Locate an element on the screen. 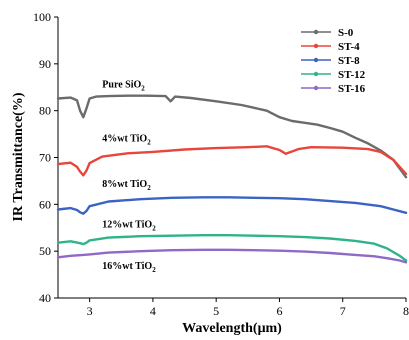  annotation-text: 12%wt TiO is located at coordinates (127, 224).